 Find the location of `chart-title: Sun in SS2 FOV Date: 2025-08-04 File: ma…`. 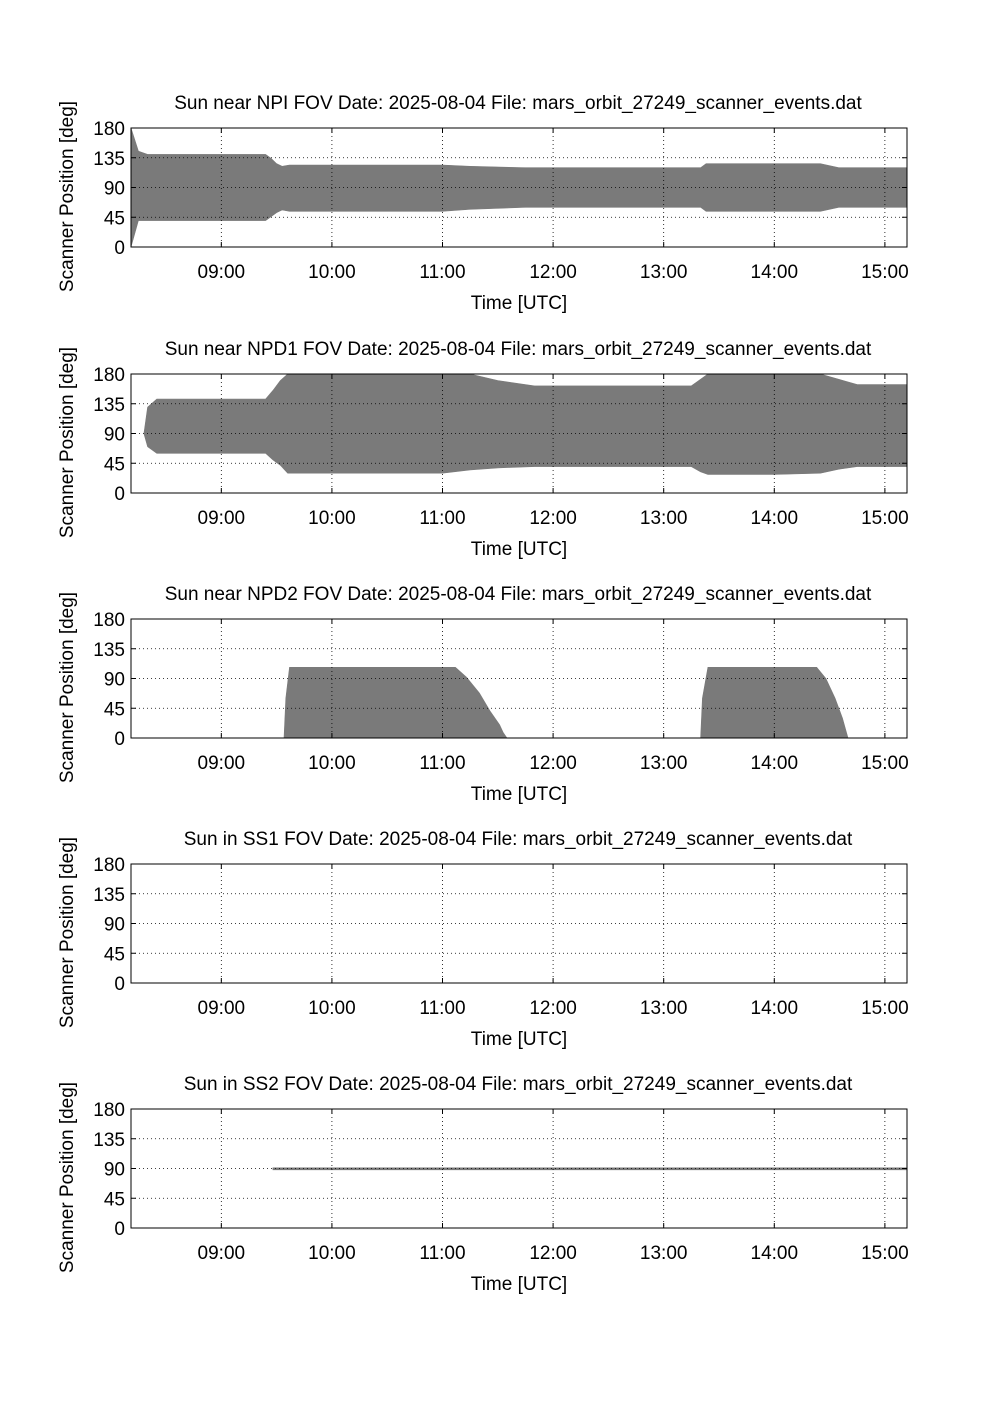

chart-title: Sun in SS2 FOV Date: 2025-08-04 File: ma… is located at coordinates (518, 1084).